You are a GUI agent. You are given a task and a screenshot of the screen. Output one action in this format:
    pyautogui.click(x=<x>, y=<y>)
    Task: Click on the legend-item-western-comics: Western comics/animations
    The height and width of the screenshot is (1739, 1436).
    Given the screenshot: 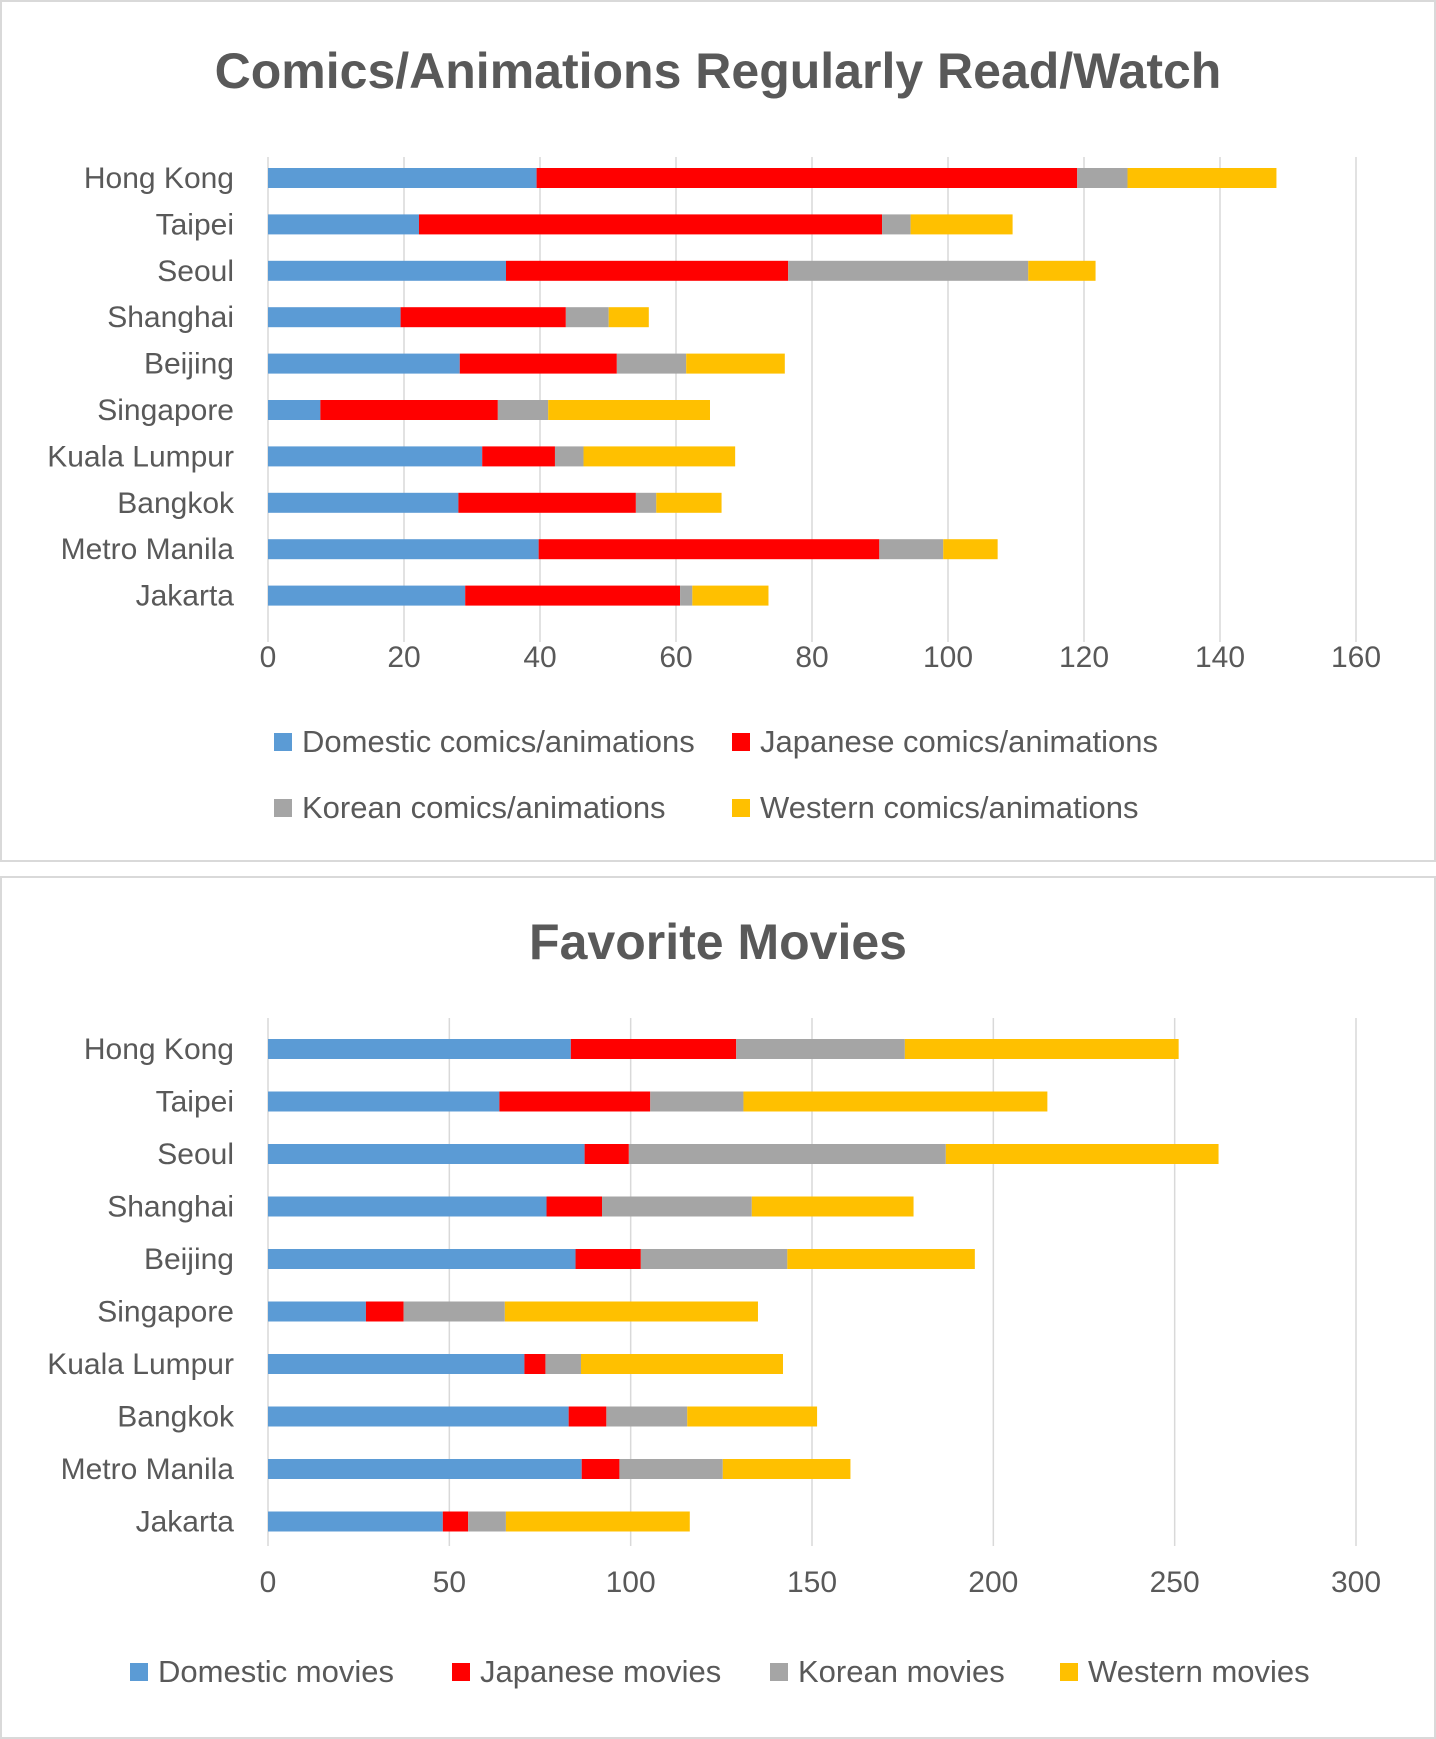 What is the action you would take?
    pyautogui.click(x=935, y=808)
    